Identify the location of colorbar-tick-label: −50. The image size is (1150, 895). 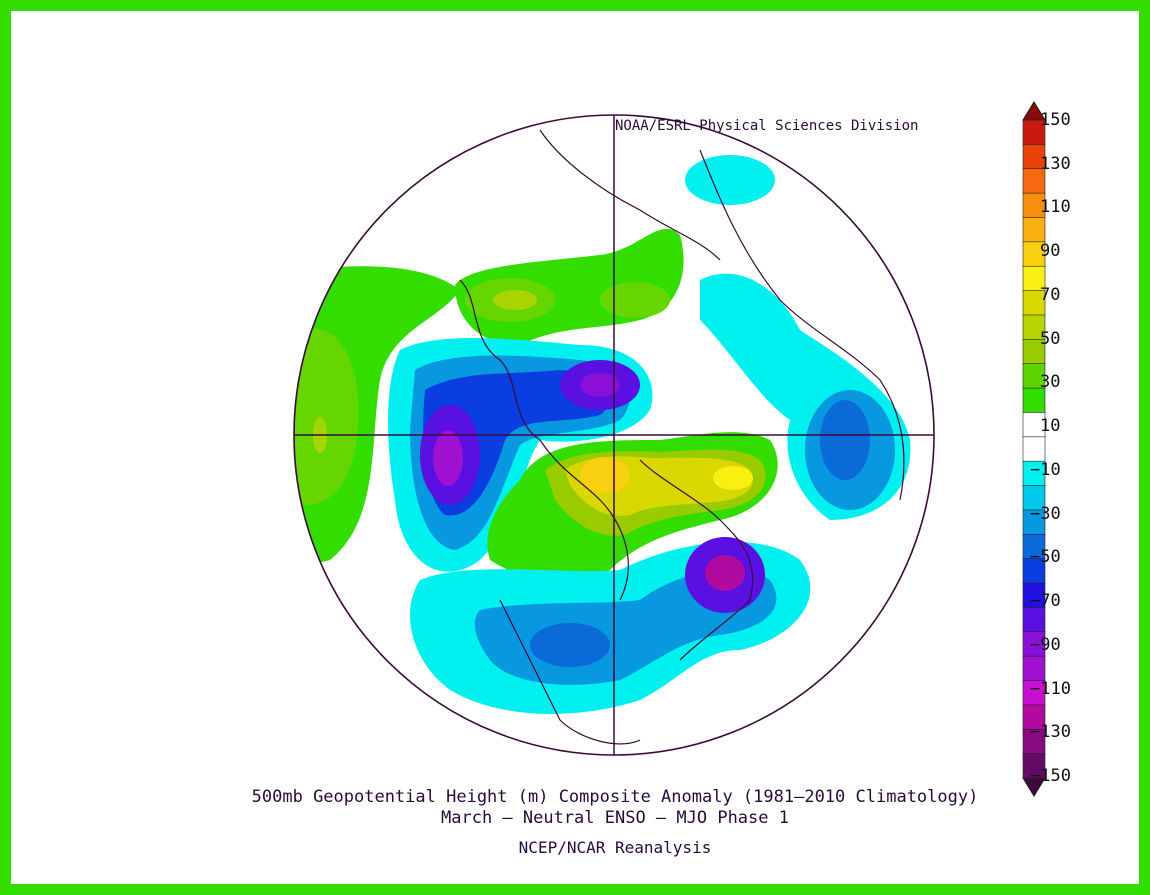
(1045, 557).